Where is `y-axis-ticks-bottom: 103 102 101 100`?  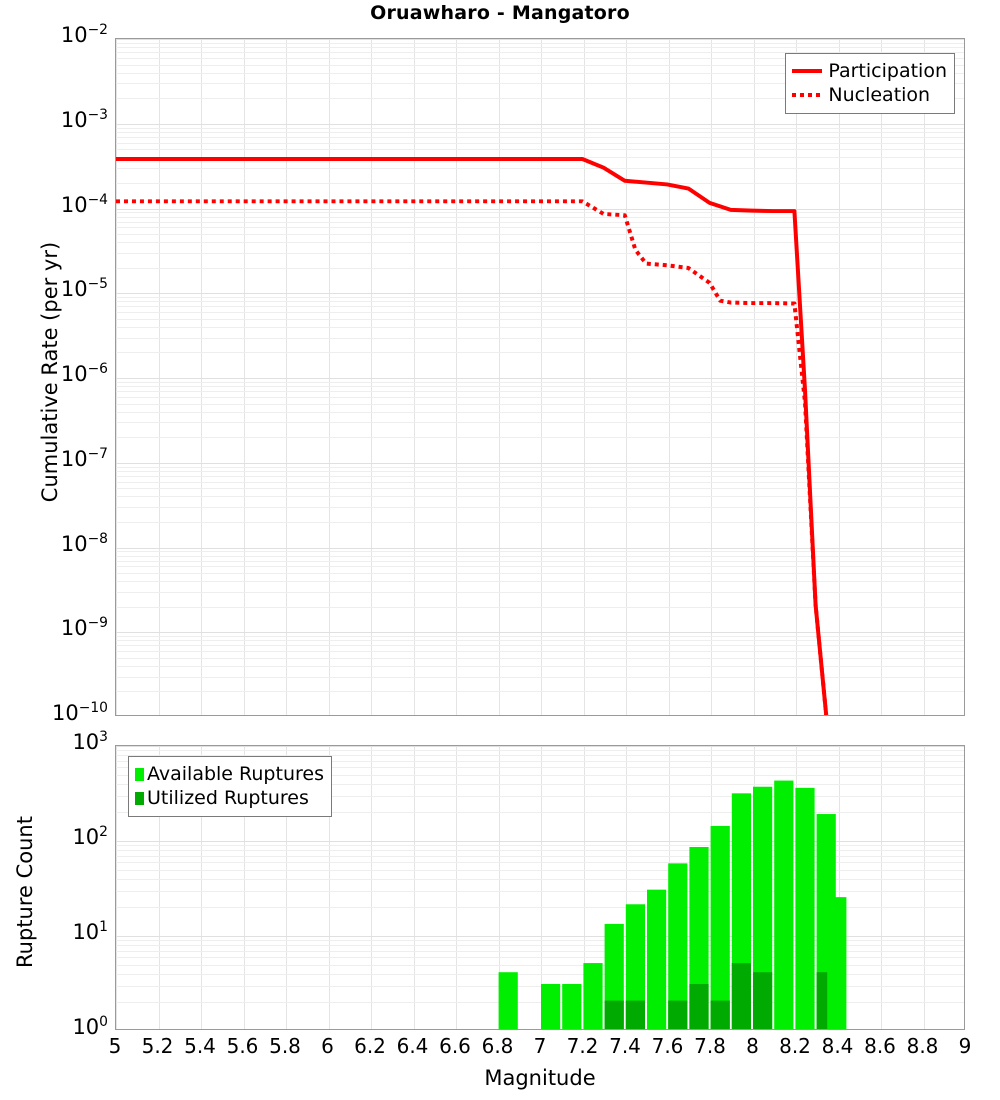 y-axis-ticks-bottom: 103 102 101 100 is located at coordinates (54, 883).